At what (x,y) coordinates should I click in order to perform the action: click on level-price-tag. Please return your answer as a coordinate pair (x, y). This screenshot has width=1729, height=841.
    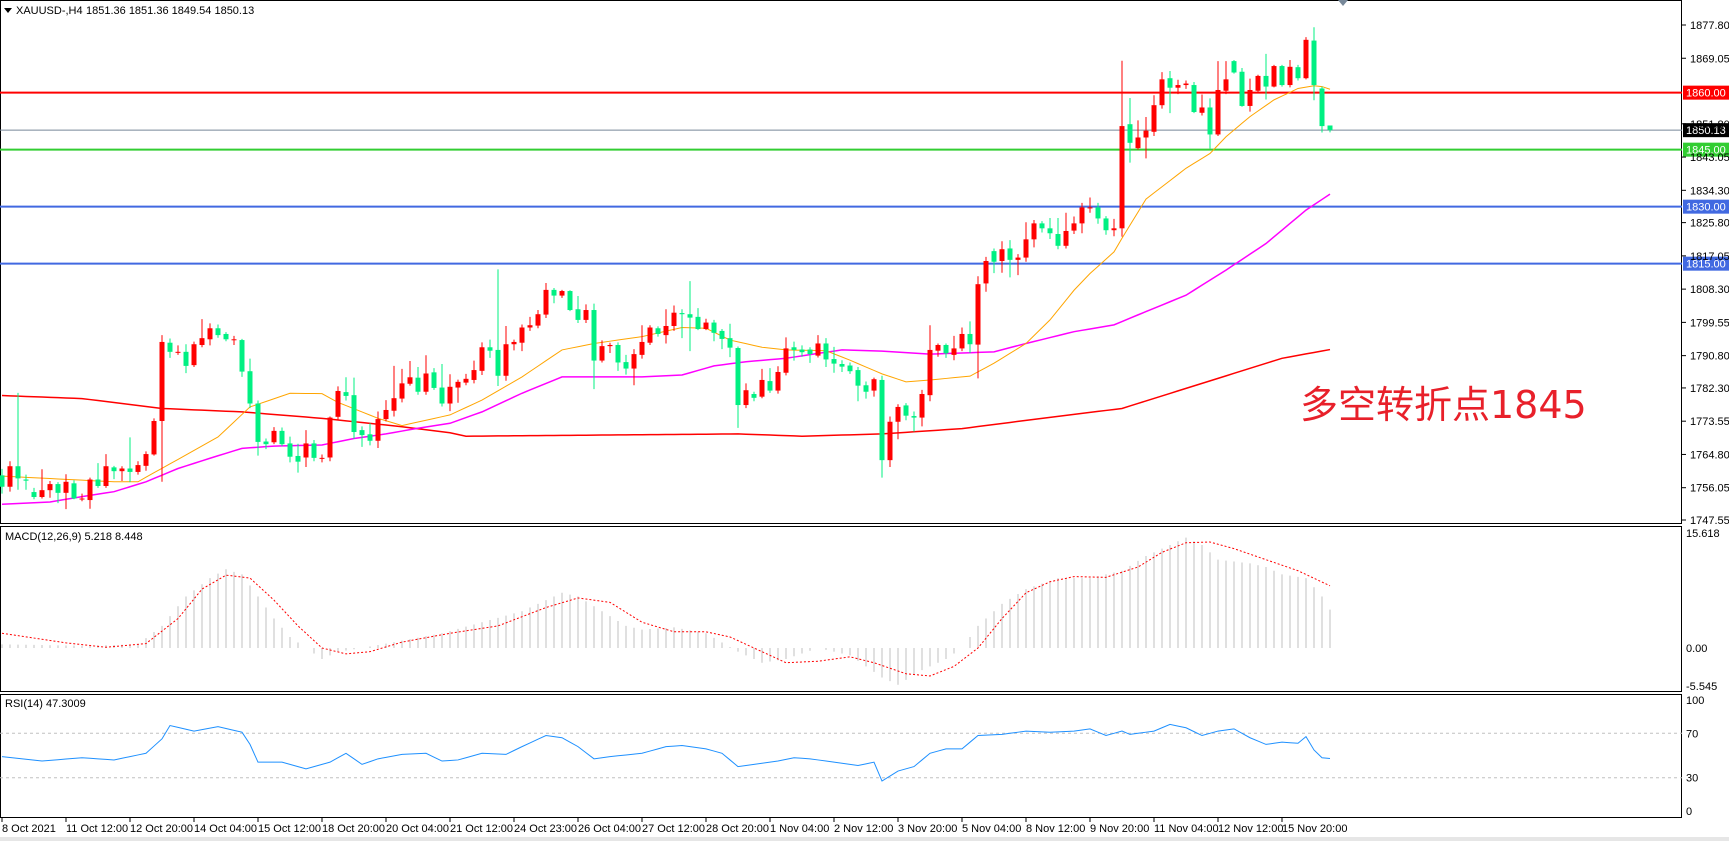
    Looking at the image, I should click on (1706, 149).